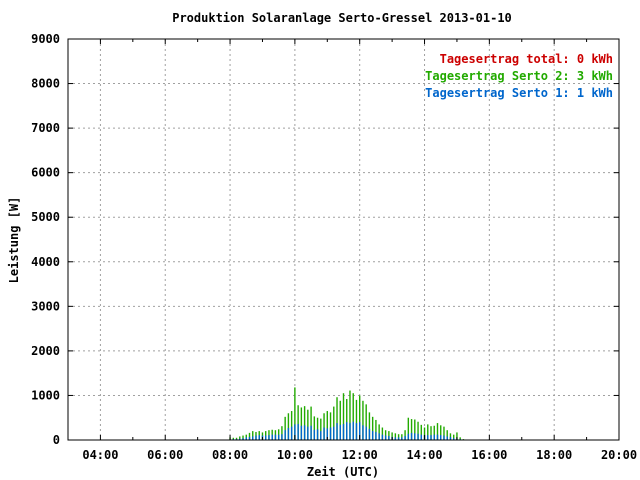  Describe the element at coordinates (45, 128) in the screenshot. I see `y-tick-label: 7000` at that location.